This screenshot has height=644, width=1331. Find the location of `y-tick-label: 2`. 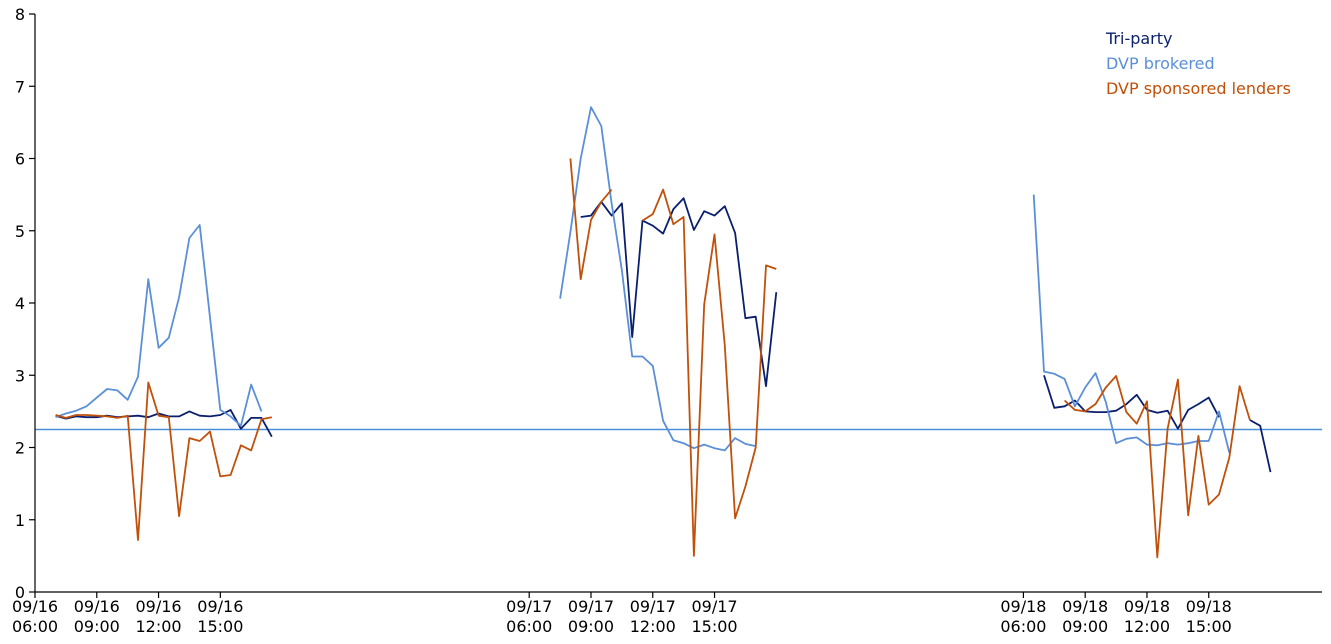

y-tick-label: 2 is located at coordinates (20, 448).